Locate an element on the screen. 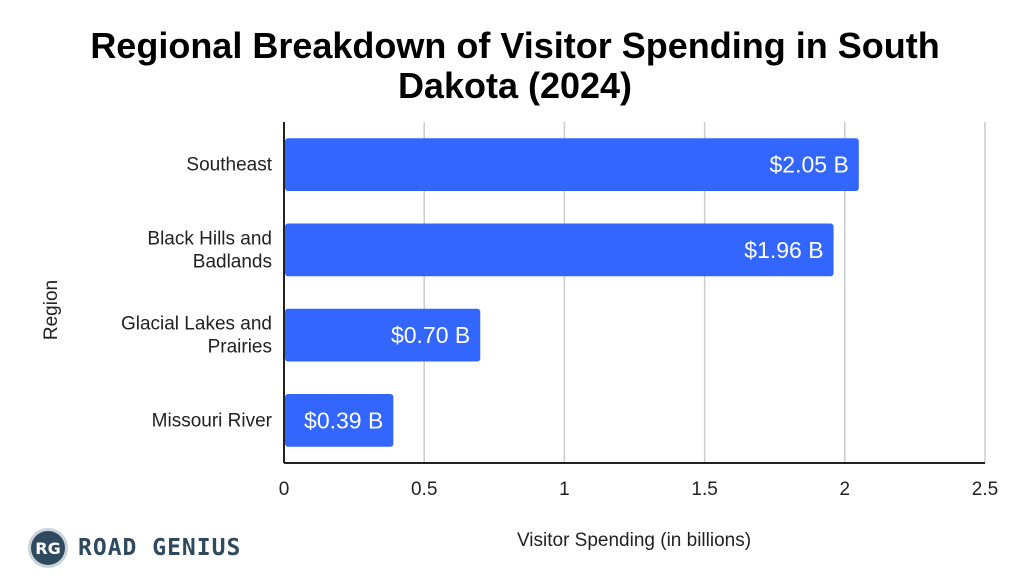 The width and height of the screenshot is (1024, 582). x-tick-label: 2.5 is located at coordinates (985, 489).